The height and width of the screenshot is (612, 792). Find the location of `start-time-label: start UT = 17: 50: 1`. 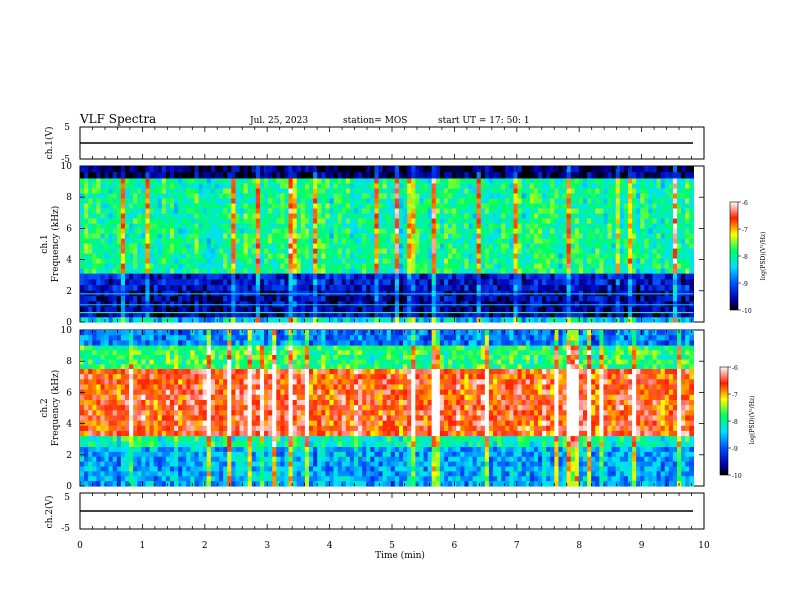

start-time-label: start UT = 17: 50: 1 is located at coordinates (484, 121).